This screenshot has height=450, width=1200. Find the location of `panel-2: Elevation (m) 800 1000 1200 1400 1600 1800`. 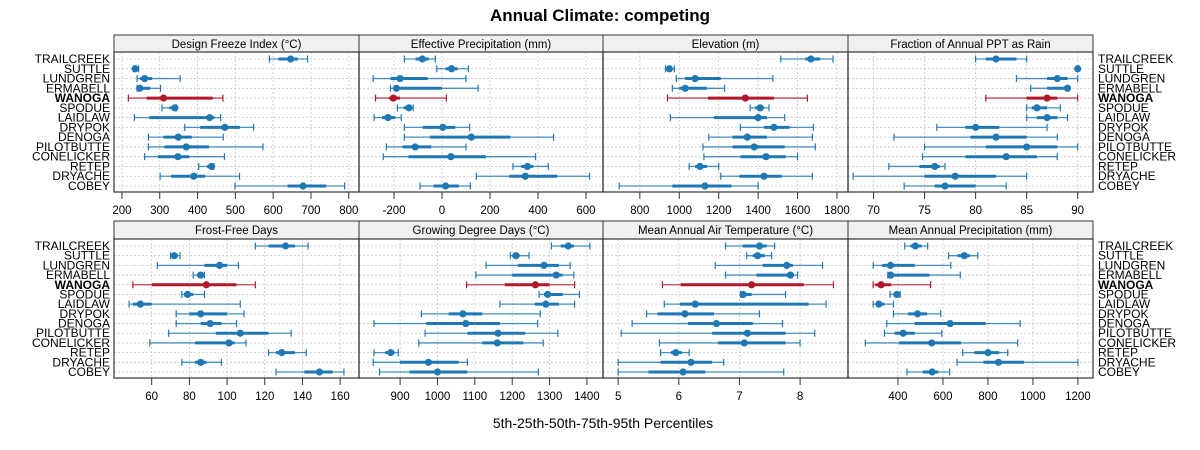

panel-2: Elevation (m) 800 1000 1200 1400 1600 1800 is located at coordinates (726, 125).